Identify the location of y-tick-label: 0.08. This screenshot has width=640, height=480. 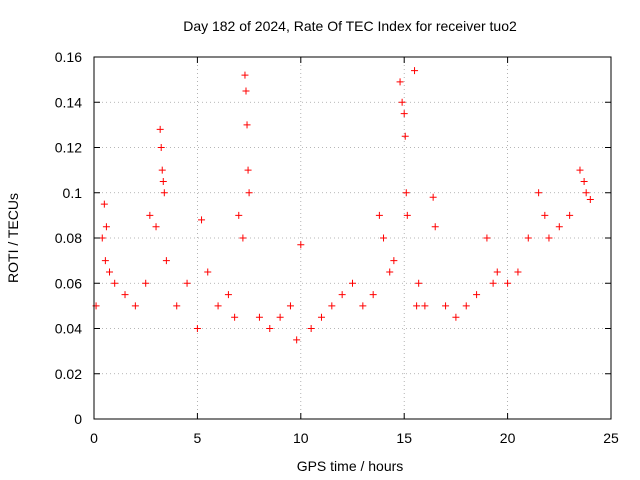
(68, 238).